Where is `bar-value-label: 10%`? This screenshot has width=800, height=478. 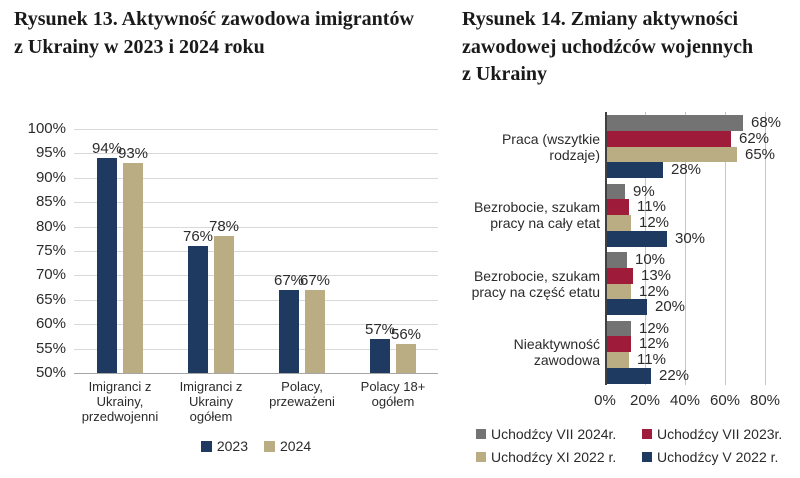 bar-value-label: 10% is located at coordinates (650, 259).